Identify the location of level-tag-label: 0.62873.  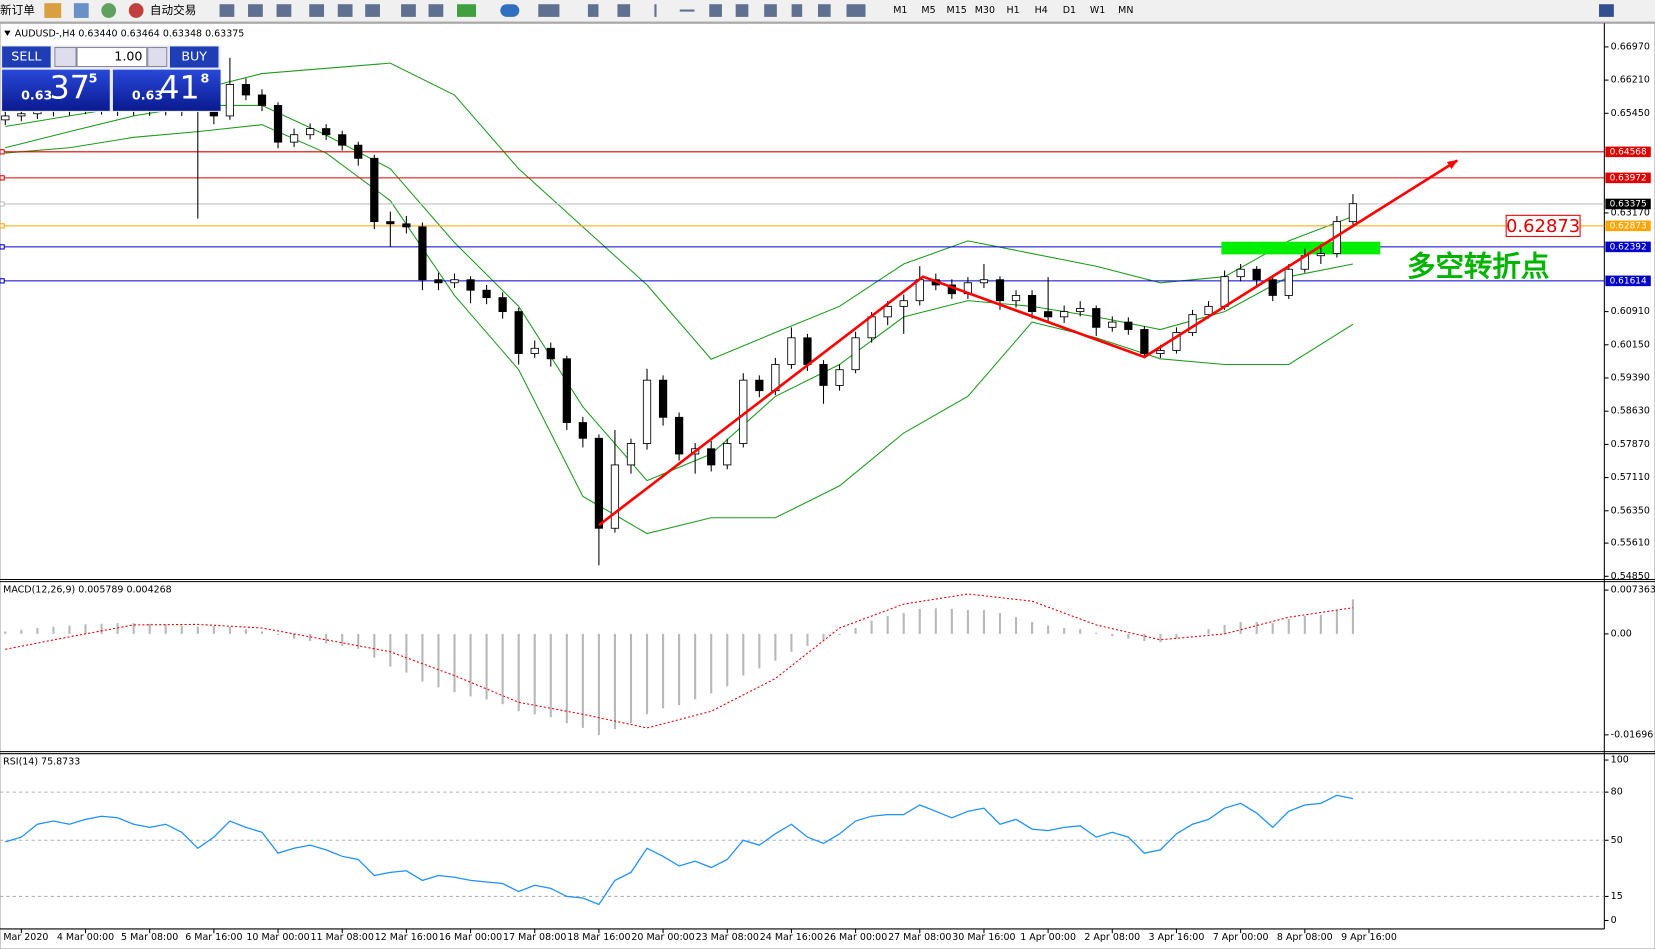
(1628, 226).